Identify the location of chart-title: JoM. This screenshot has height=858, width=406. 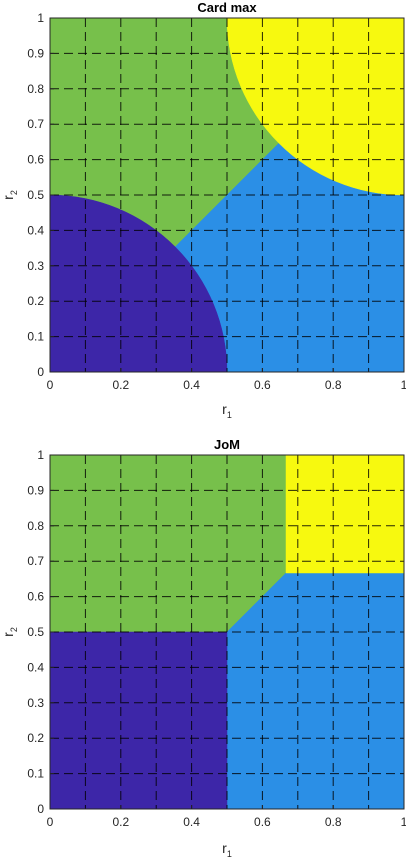
(227, 444).